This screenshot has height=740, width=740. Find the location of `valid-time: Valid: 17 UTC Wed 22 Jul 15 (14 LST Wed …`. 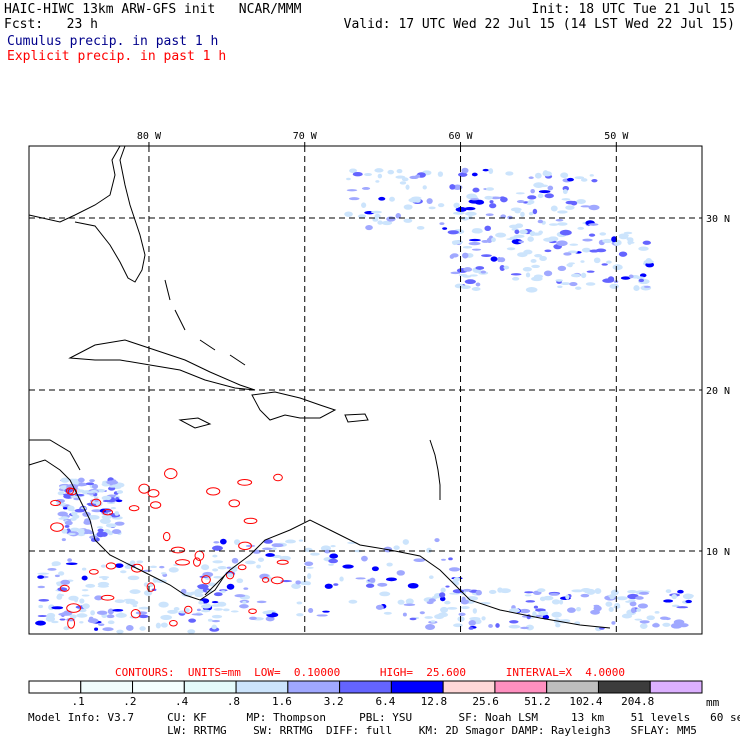

valid-time: Valid: 17 UTC Wed 22 Jul 15 (14 LST Wed … is located at coordinates (539, 24).